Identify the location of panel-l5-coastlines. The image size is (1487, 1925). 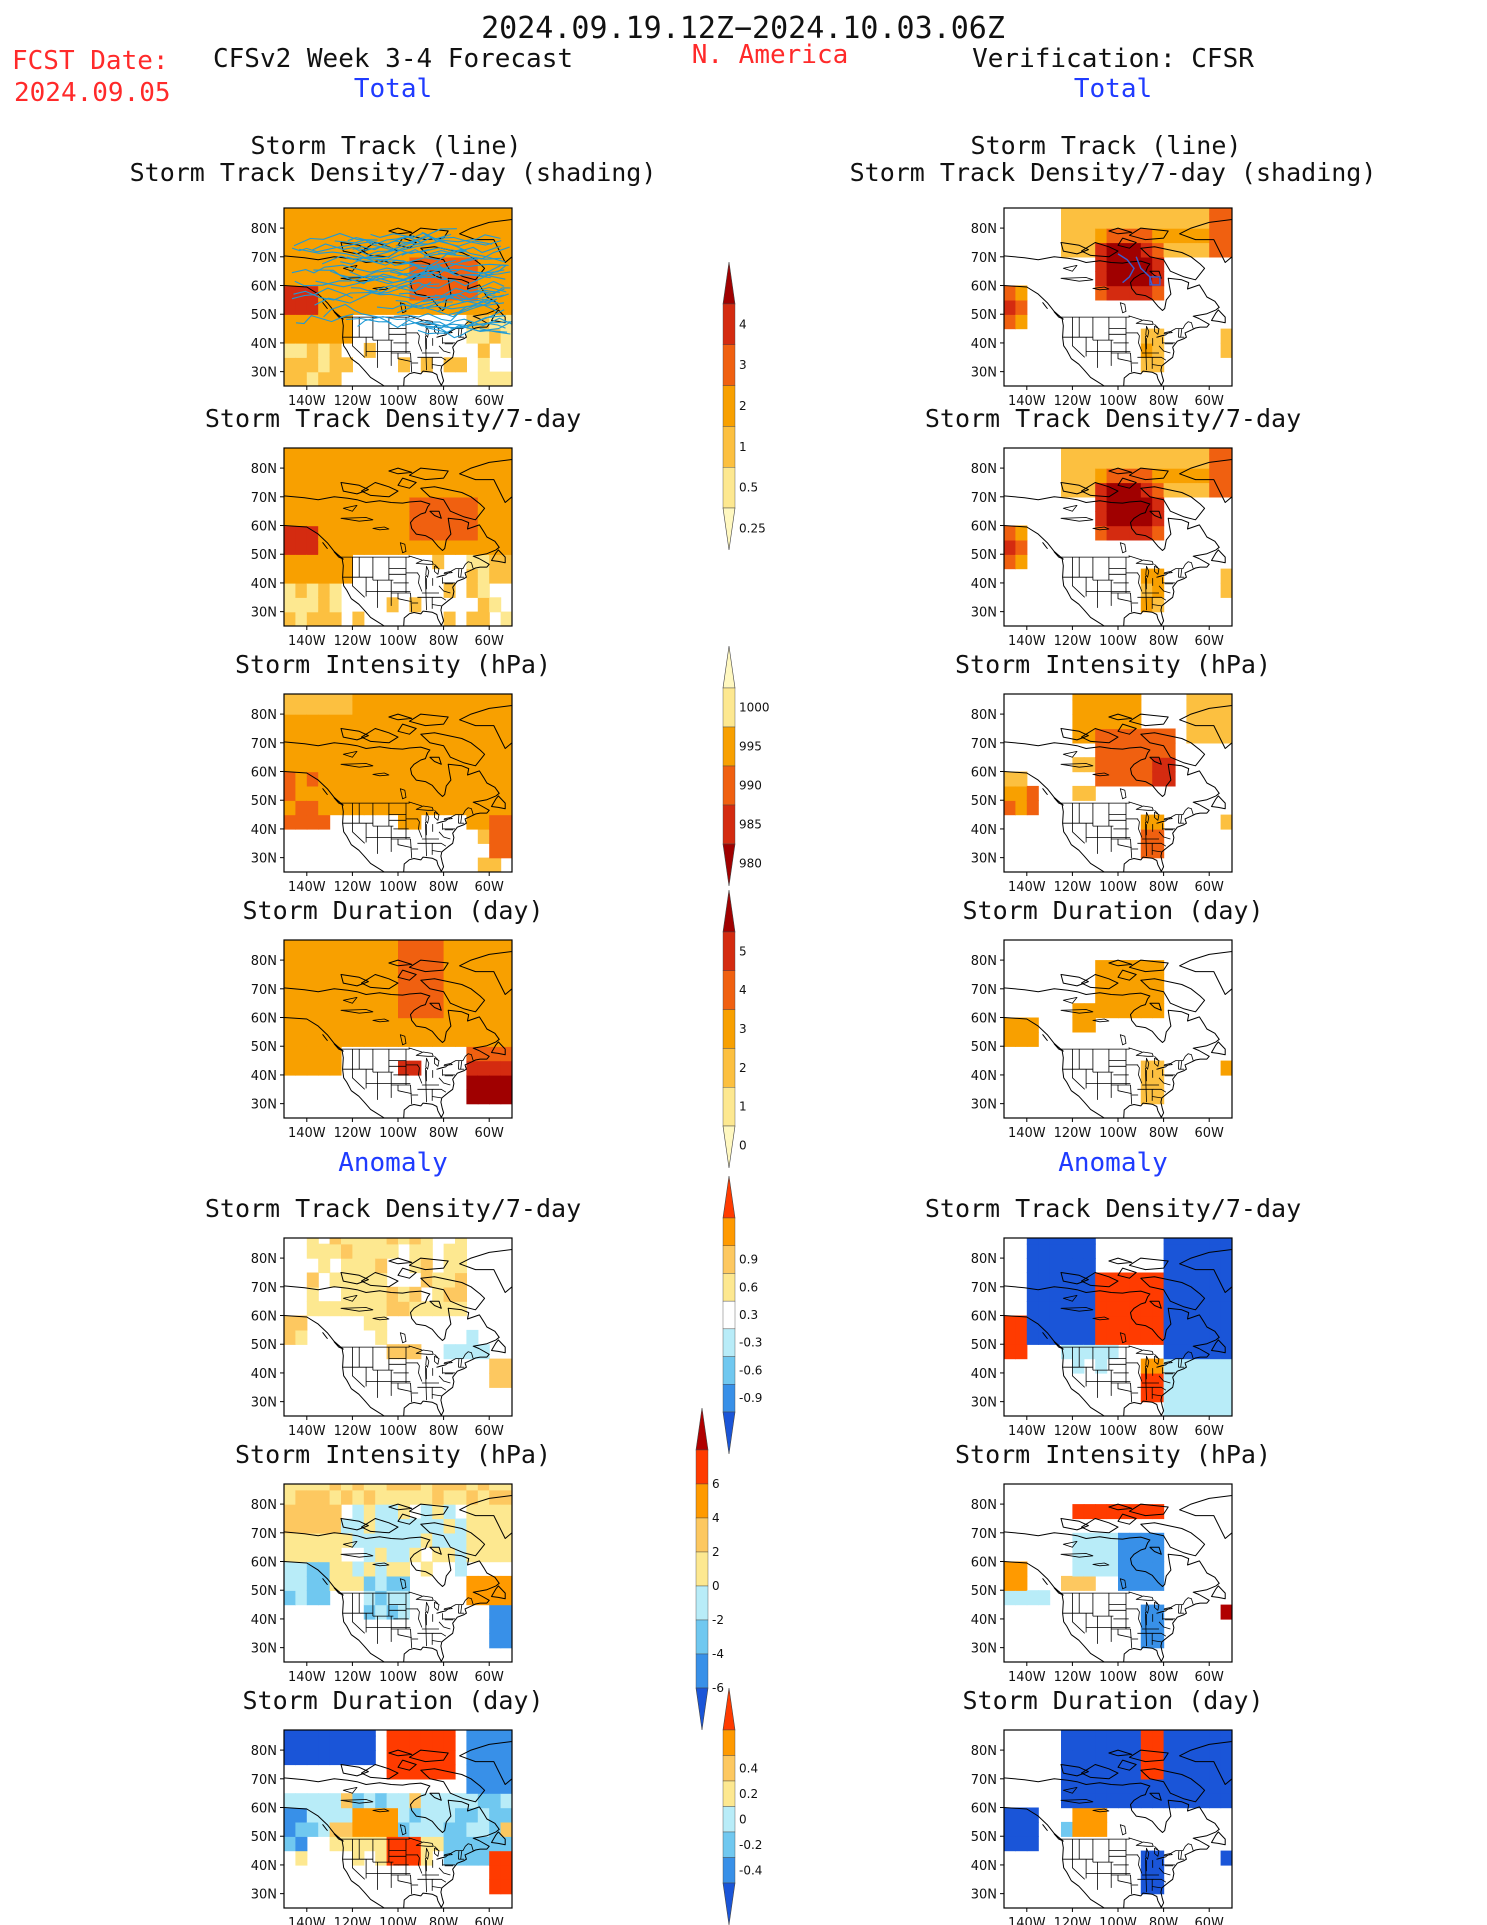
(398, 1332).